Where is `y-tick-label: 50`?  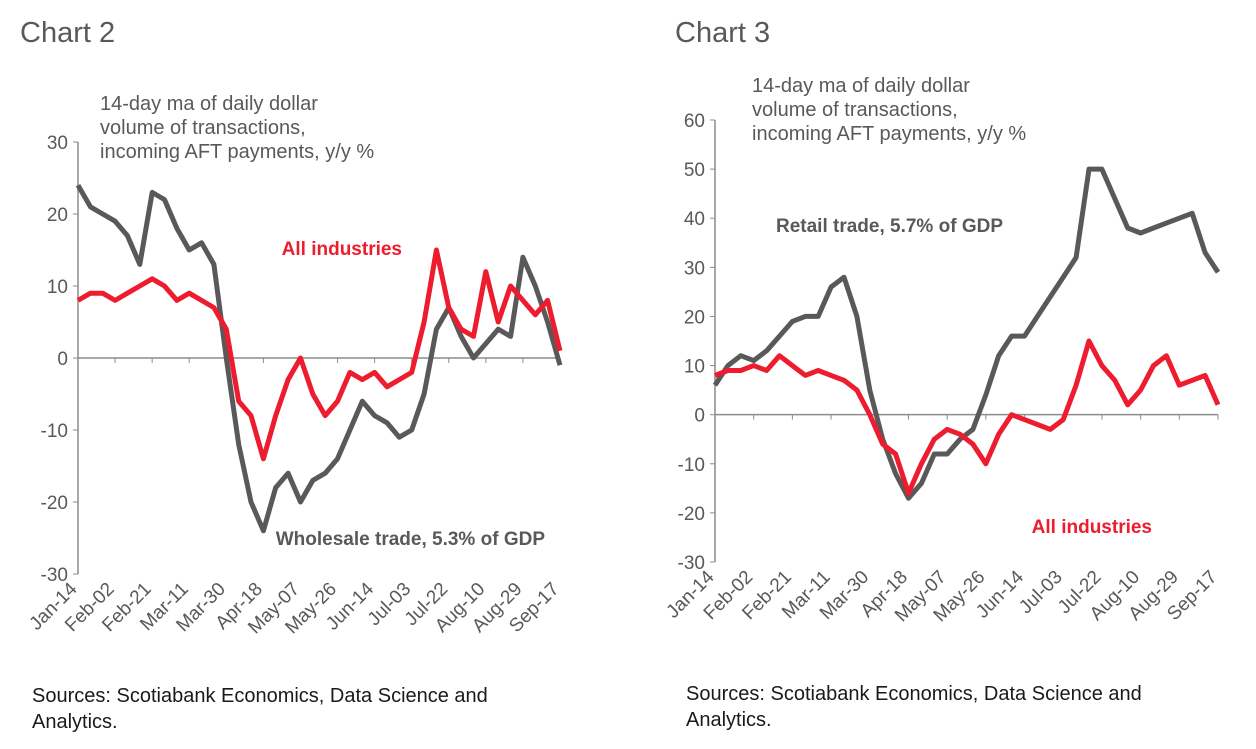
y-tick-label: 50 is located at coordinates (694, 170).